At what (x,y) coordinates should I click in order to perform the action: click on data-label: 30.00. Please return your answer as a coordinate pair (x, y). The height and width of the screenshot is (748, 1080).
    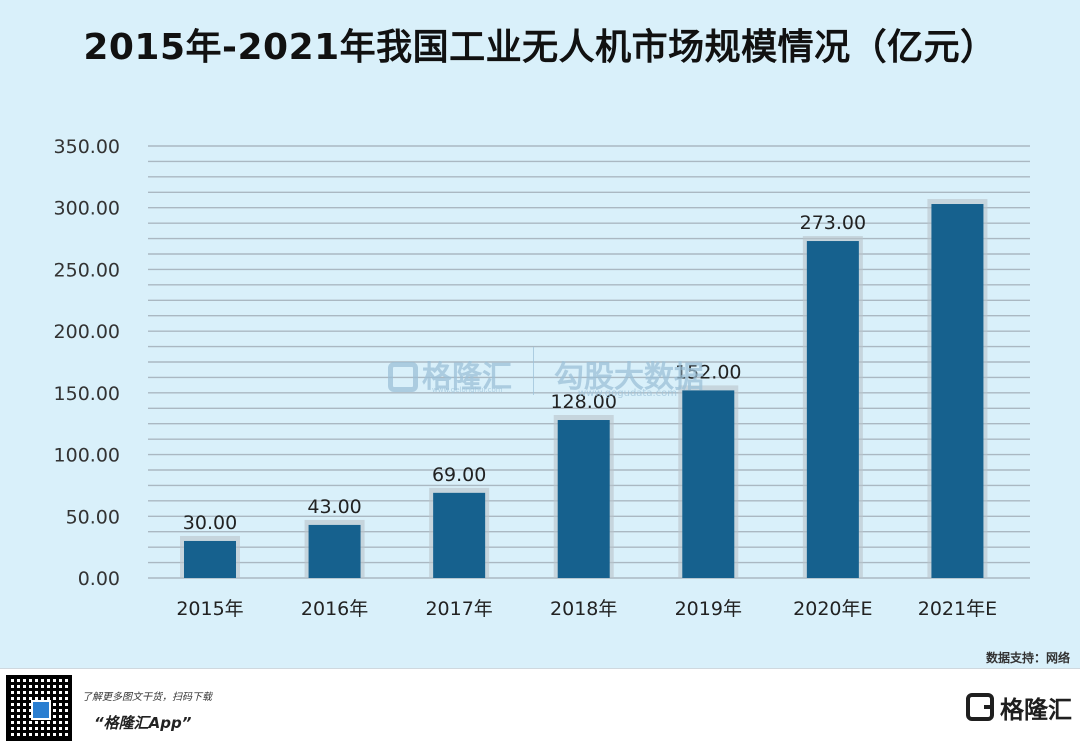
    Looking at the image, I should click on (210, 523).